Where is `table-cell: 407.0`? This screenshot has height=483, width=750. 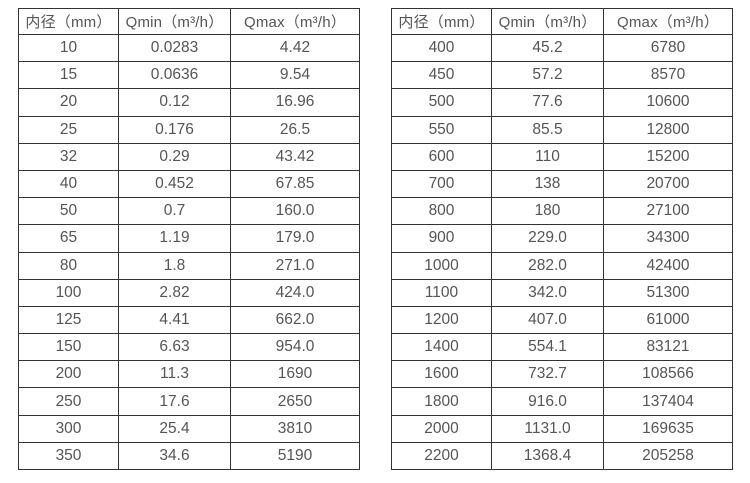
table-cell: 407.0 is located at coordinates (547, 320).